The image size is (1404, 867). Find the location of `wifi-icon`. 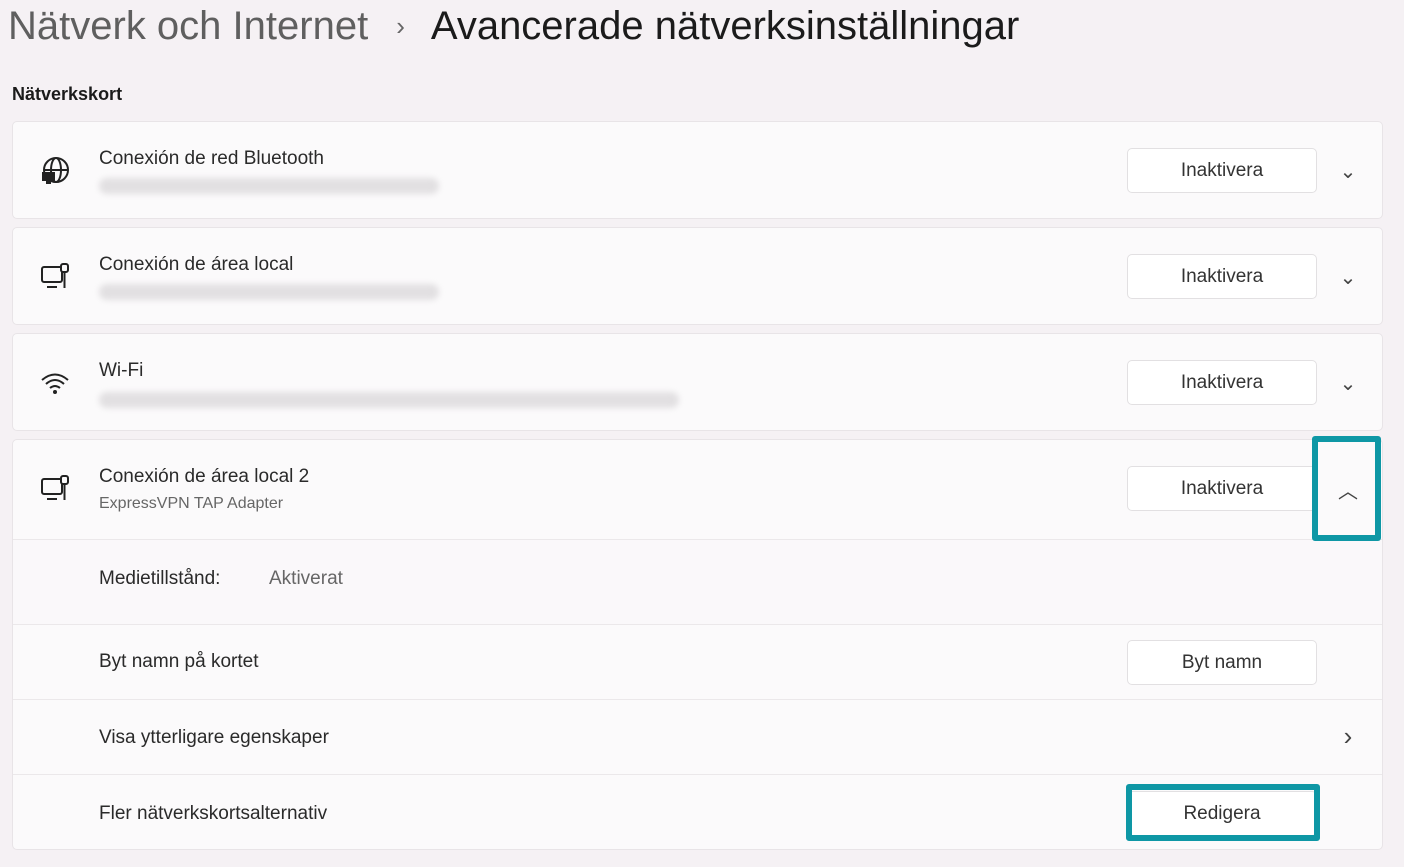

wifi-icon is located at coordinates (55, 383).